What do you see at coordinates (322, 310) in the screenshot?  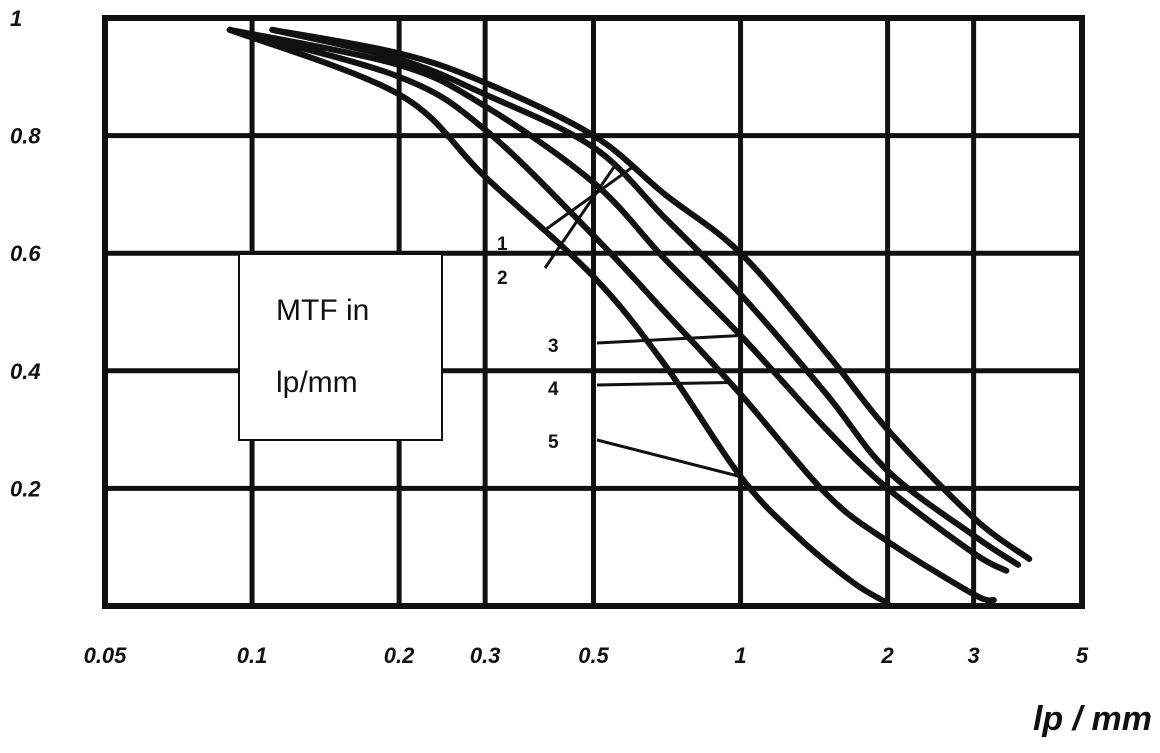 I see `annotation-line-1: MTF in` at bounding box center [322, 310].